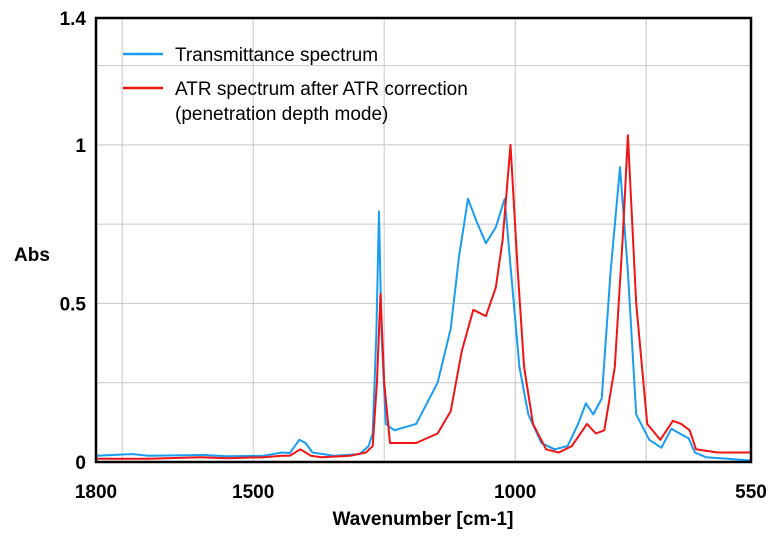 The image size is (768, 543). I want to click on x-tick-labels: 1800 1500 1000 550, so click(421, 492).